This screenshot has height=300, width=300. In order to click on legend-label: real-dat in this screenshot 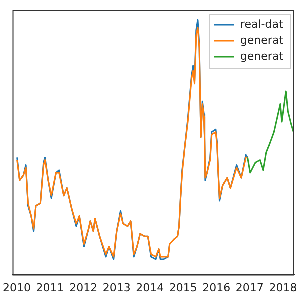, I will do `click(262, 24)`.